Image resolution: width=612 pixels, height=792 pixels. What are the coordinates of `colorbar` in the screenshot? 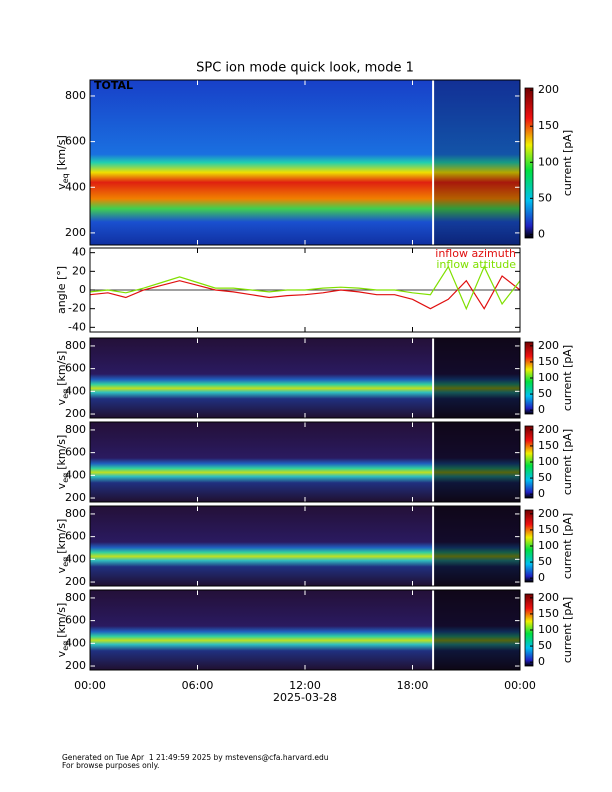 It's located at (529, 163).